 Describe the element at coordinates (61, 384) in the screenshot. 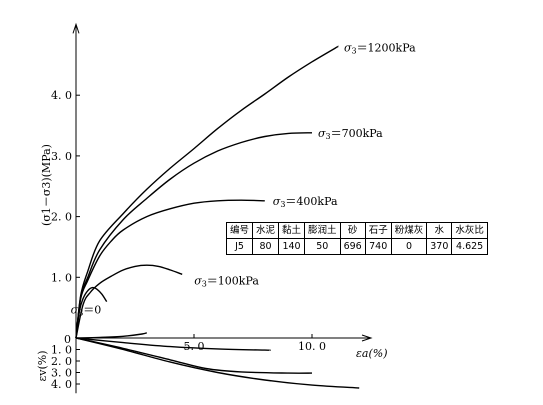

I see `lower-y-tick-label: 4. 0` at that location.